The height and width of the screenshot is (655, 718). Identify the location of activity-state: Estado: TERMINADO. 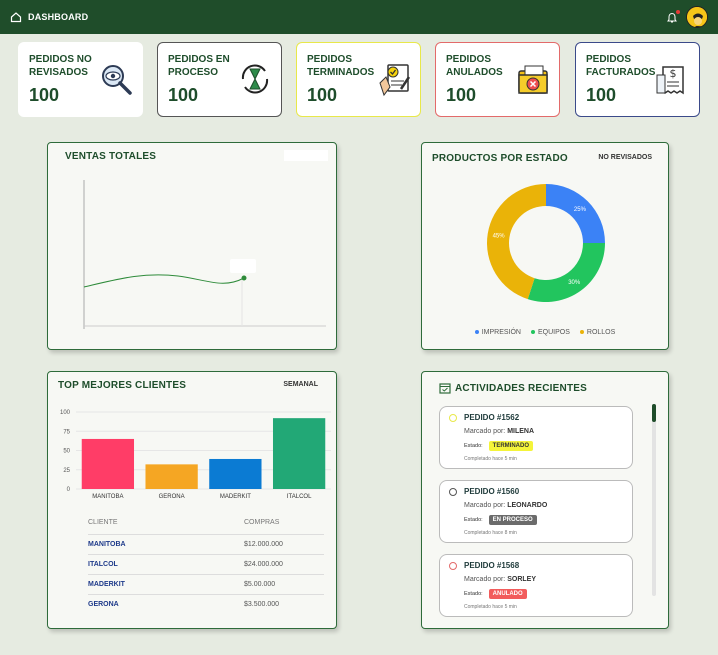
(544, 446).